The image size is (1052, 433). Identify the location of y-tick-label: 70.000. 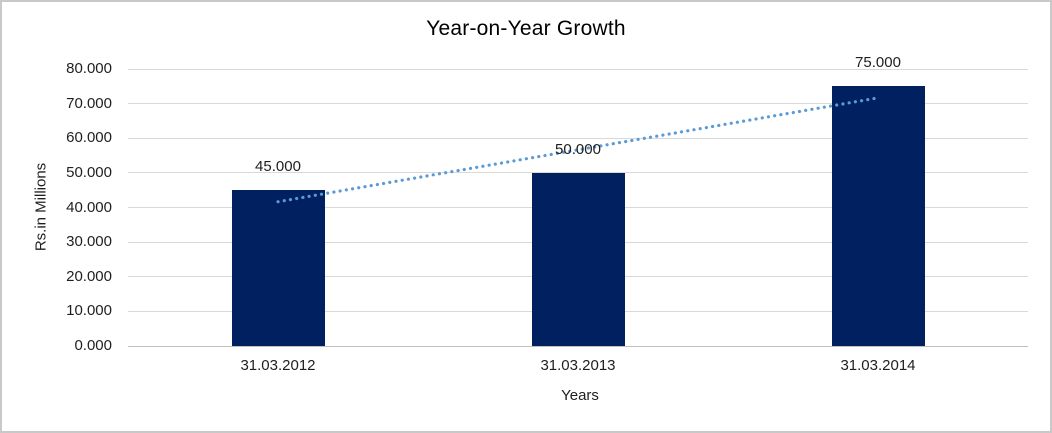
(89, 103).